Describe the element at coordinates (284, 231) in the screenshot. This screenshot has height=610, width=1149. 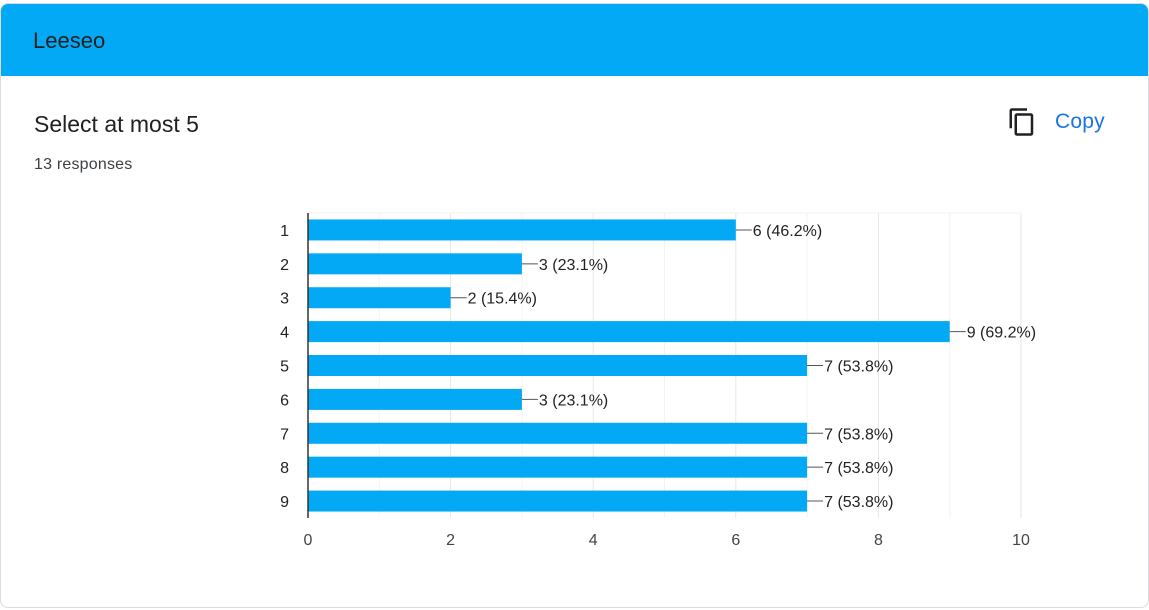
I see `category-label: 1` at that location.